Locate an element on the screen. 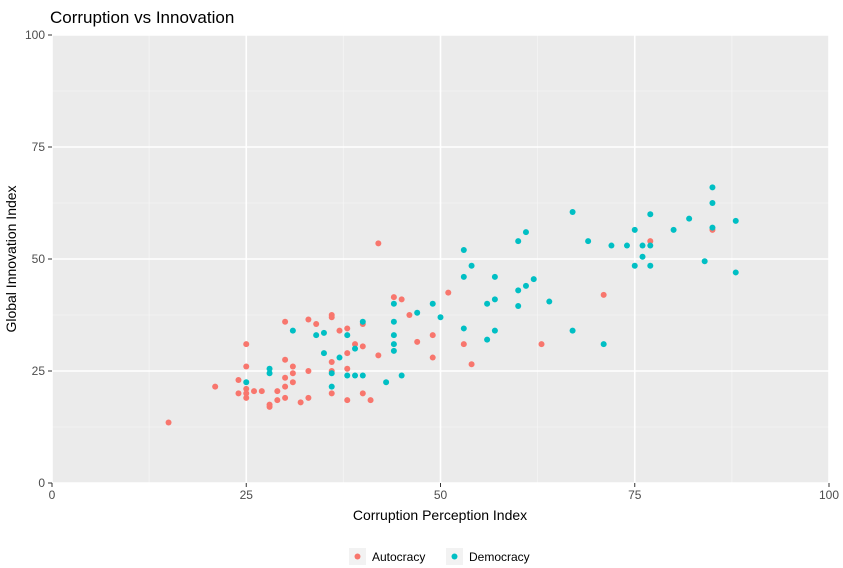  x-tick-label: 75 is located at coordinates (635, 495).